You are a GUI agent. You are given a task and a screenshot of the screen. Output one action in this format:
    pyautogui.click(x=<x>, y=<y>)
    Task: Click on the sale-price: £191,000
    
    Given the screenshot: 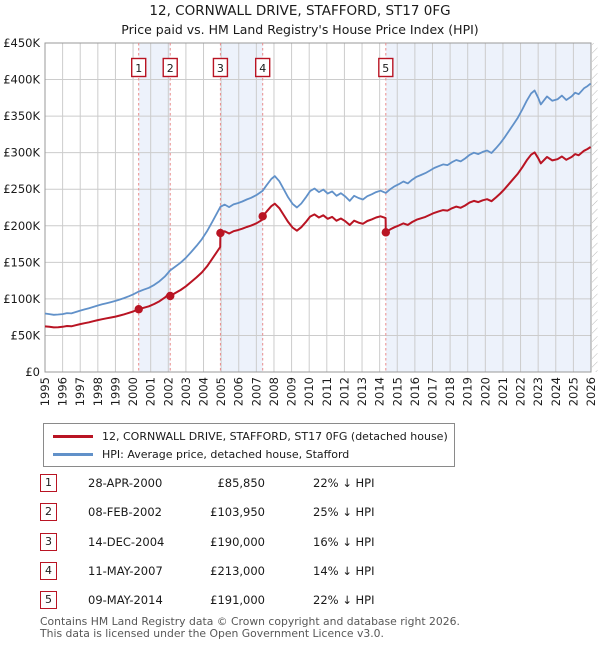 What is the action you would take?
    pyautogui.click(x=237, y=600)
    